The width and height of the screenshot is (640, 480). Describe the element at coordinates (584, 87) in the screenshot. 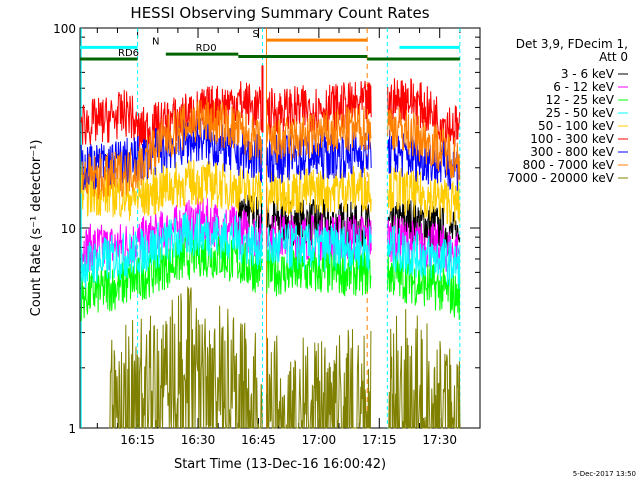

I see `legend-label-6-12-kev: 6 - 12 keV` at that location.